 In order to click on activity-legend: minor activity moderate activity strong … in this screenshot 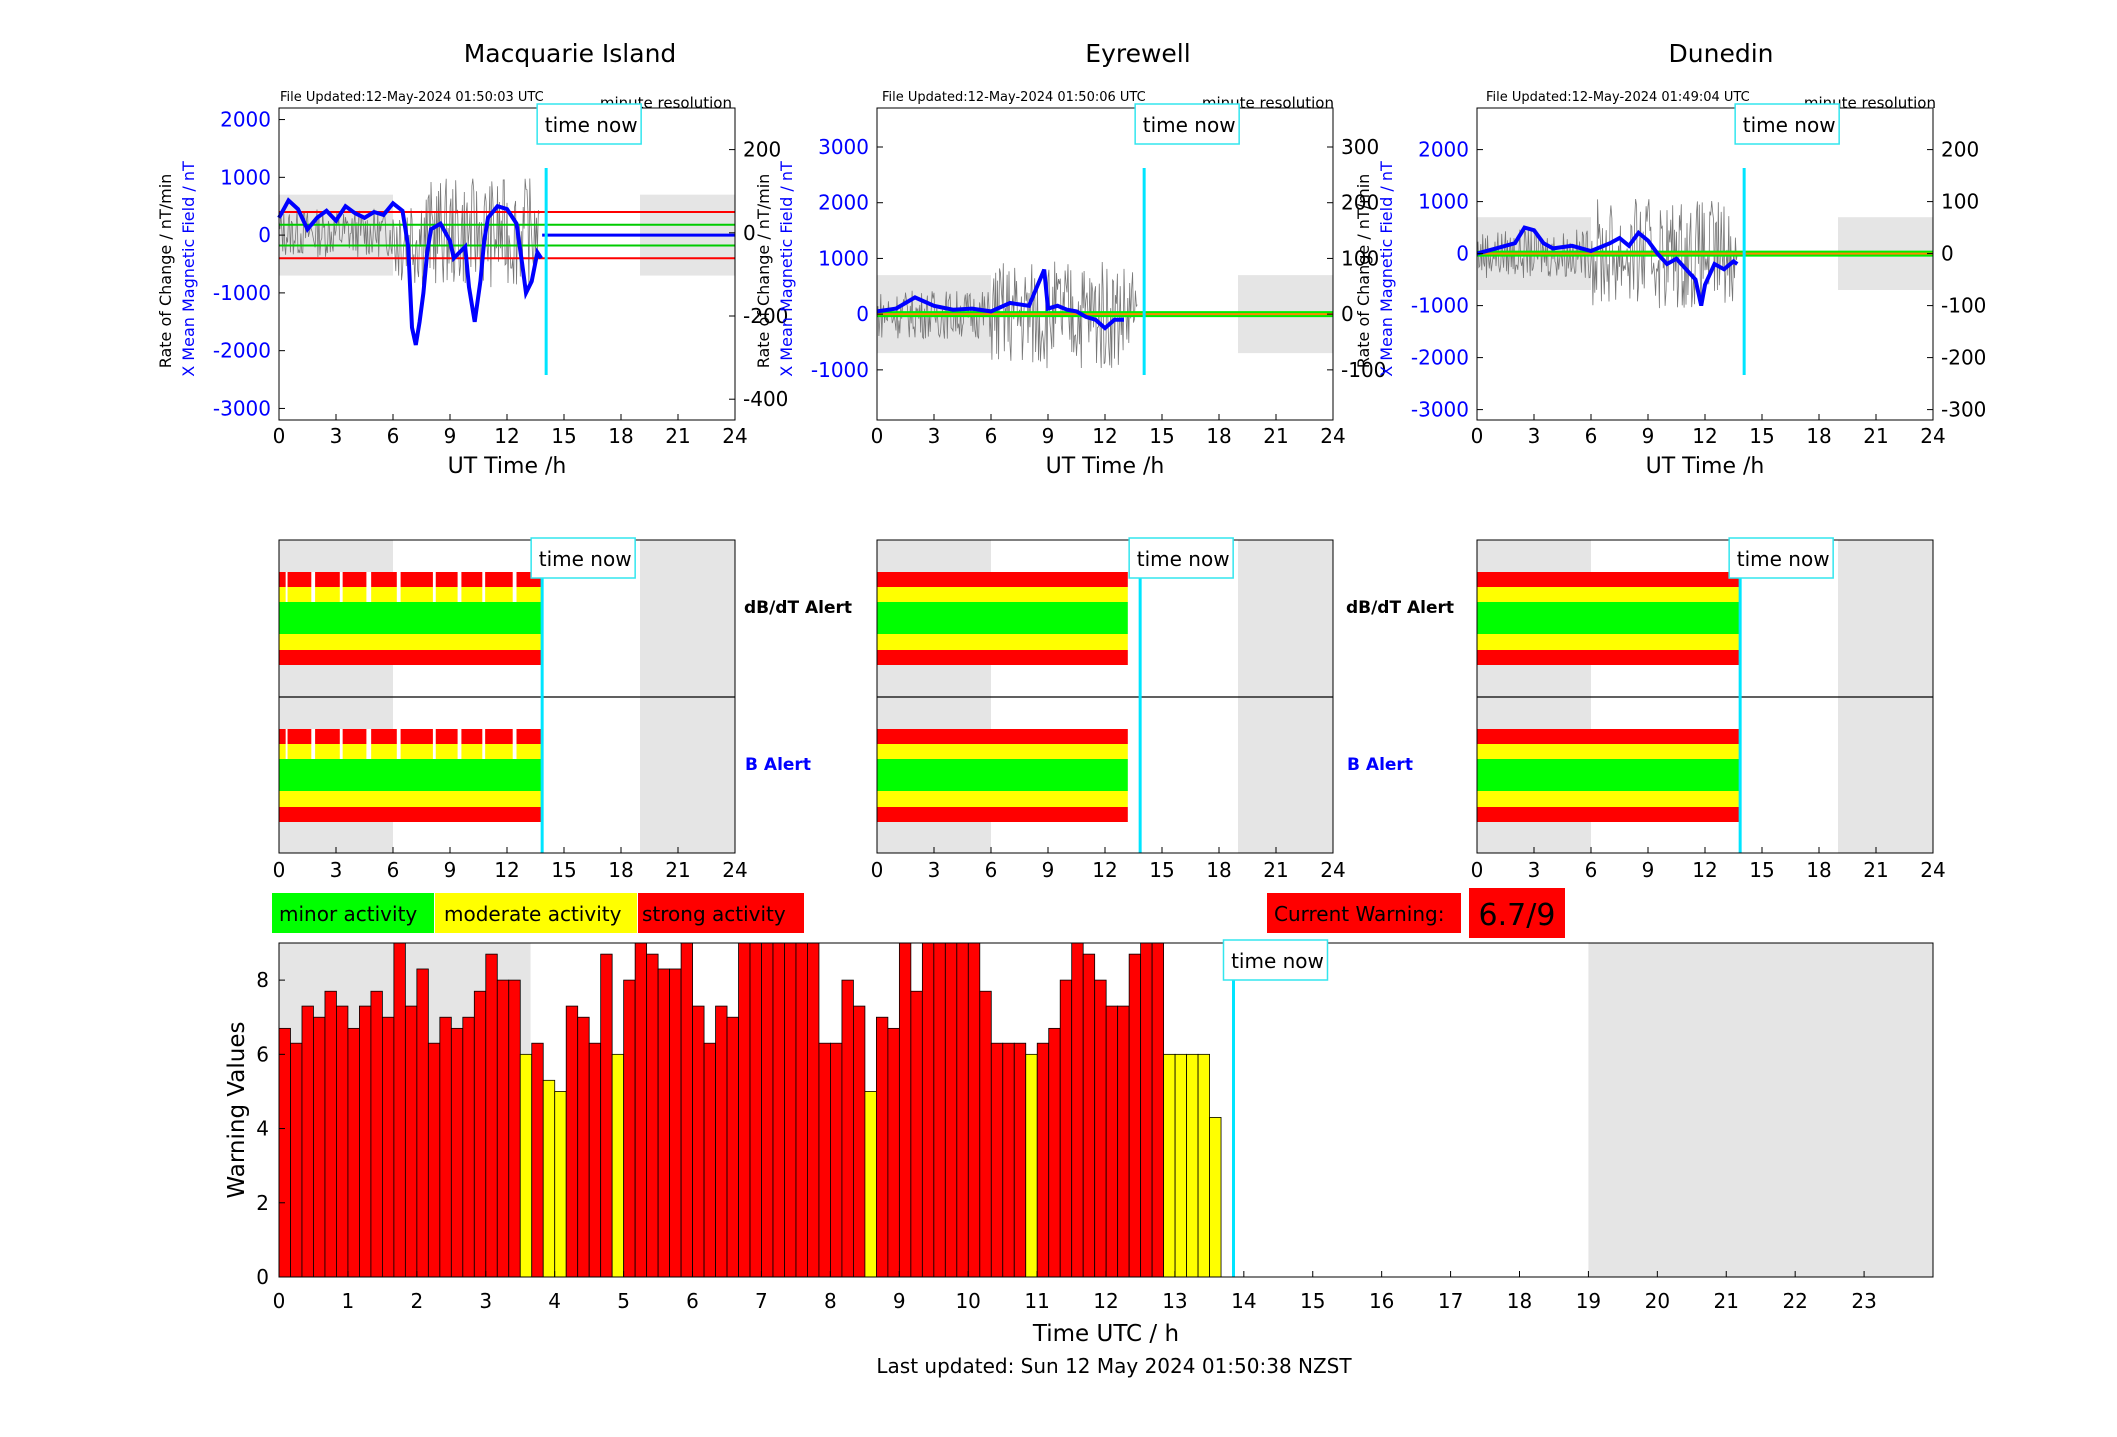, I will do `click(538, 913)`.